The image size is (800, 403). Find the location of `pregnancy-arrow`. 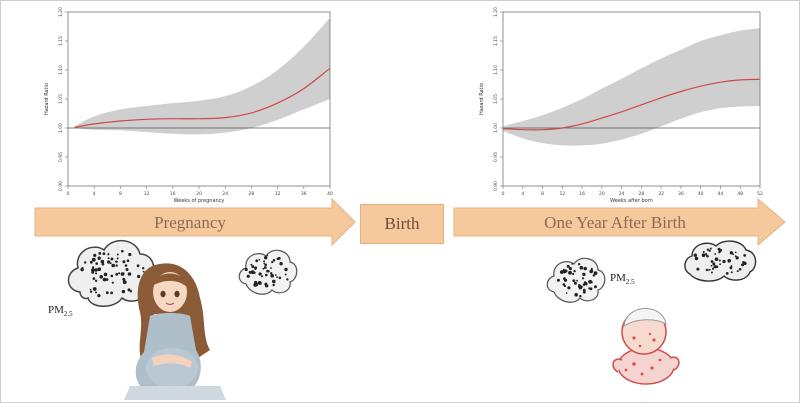

pregnancy-arrow is located at coordinates (195, 222).